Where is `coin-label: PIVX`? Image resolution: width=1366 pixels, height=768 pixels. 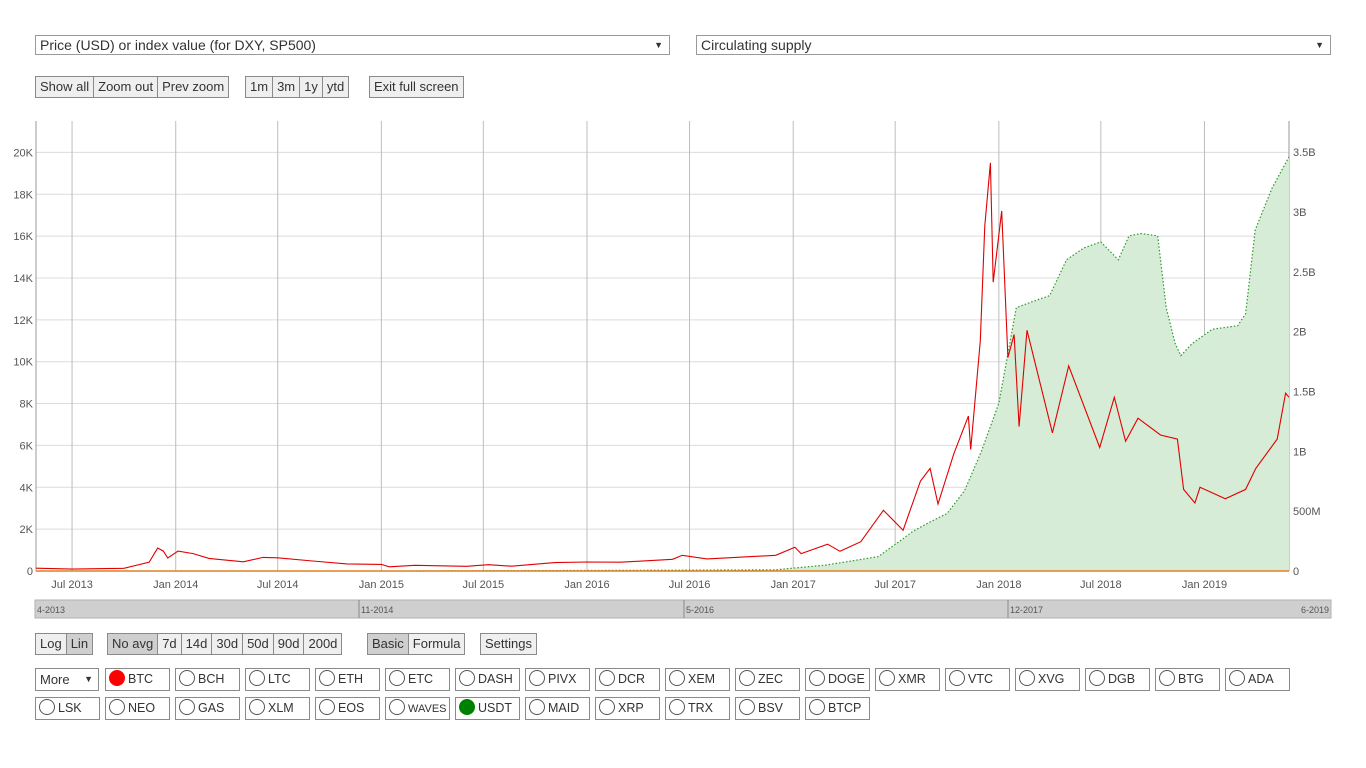 coin-label: PIVX is located at coordinates (562, 679).